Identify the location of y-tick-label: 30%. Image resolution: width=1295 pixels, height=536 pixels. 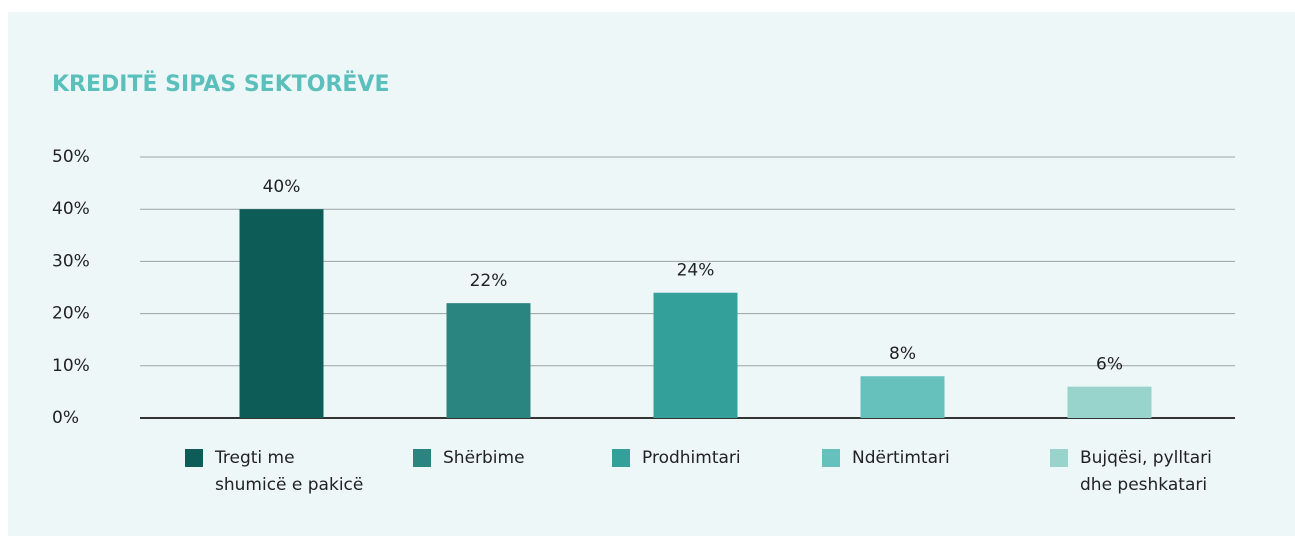
(71, 261).